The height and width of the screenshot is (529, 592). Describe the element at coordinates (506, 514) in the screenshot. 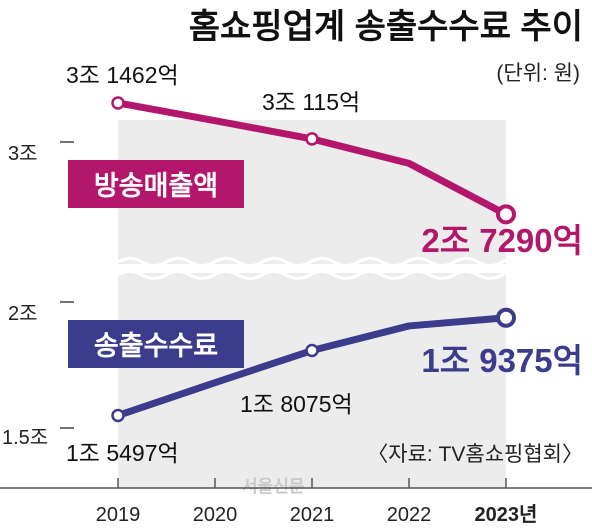

I see `x-tick-label-2023년: 2023년` at that location.